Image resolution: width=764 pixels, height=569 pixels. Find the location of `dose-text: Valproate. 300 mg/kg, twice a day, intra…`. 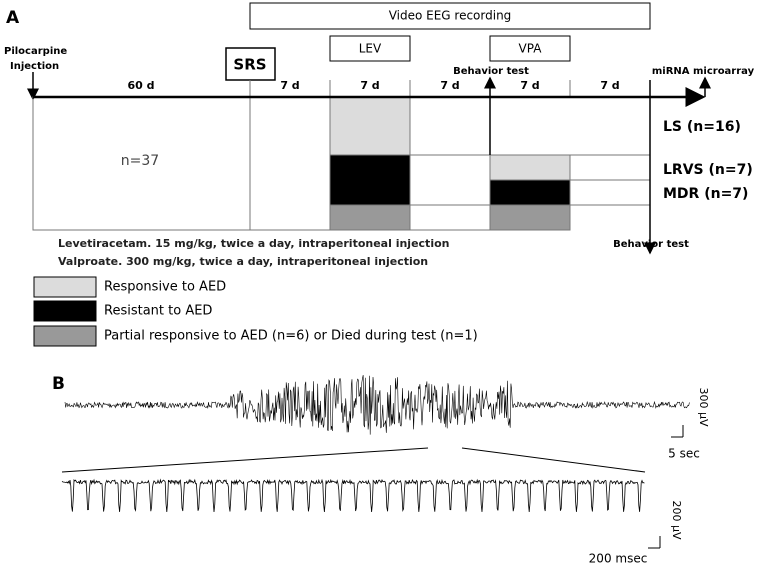

dose-text: Valproate. 300 mg/kg, twice a day, intra… is located at coordinates (243, 261).